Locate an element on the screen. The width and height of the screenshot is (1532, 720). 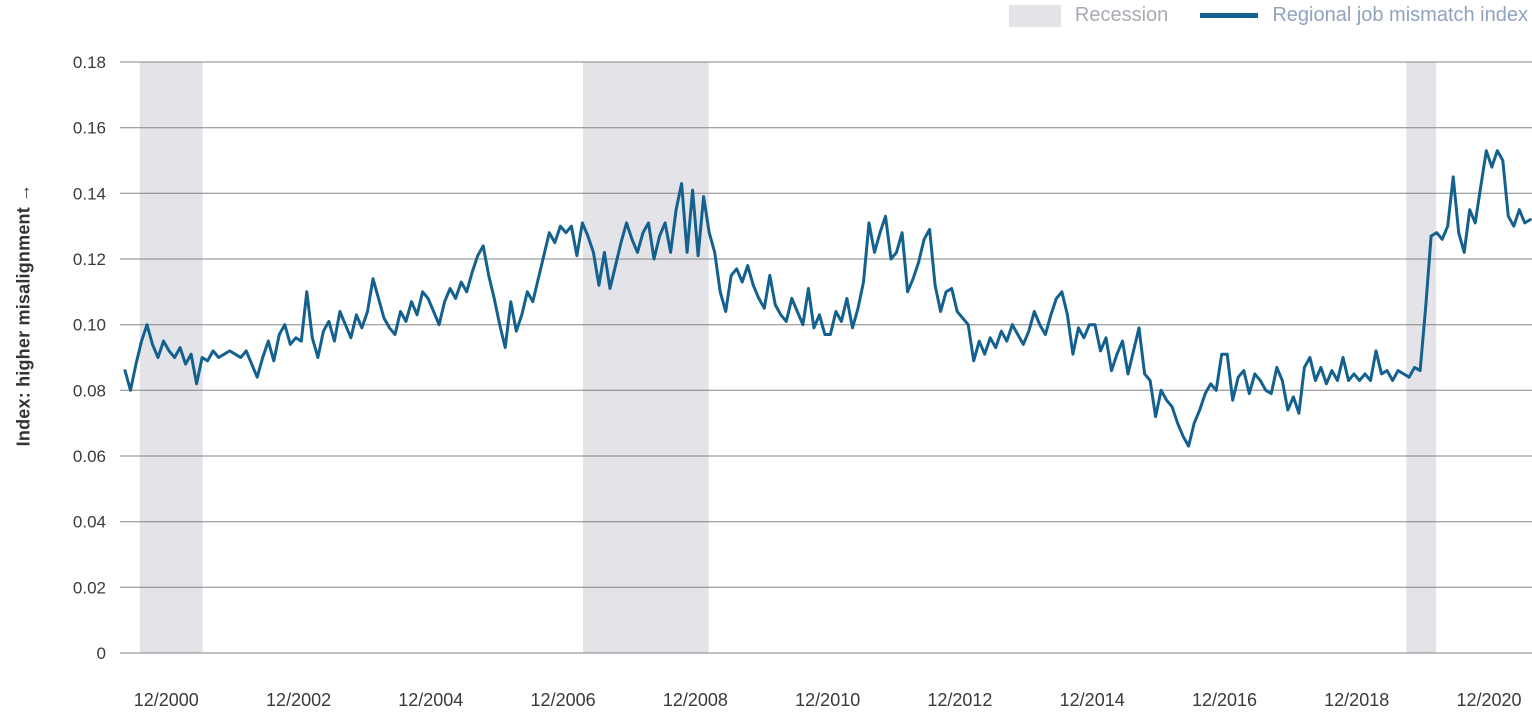
legend-item-series: Regional job mismatch index is located at coordinates (1364, 15).